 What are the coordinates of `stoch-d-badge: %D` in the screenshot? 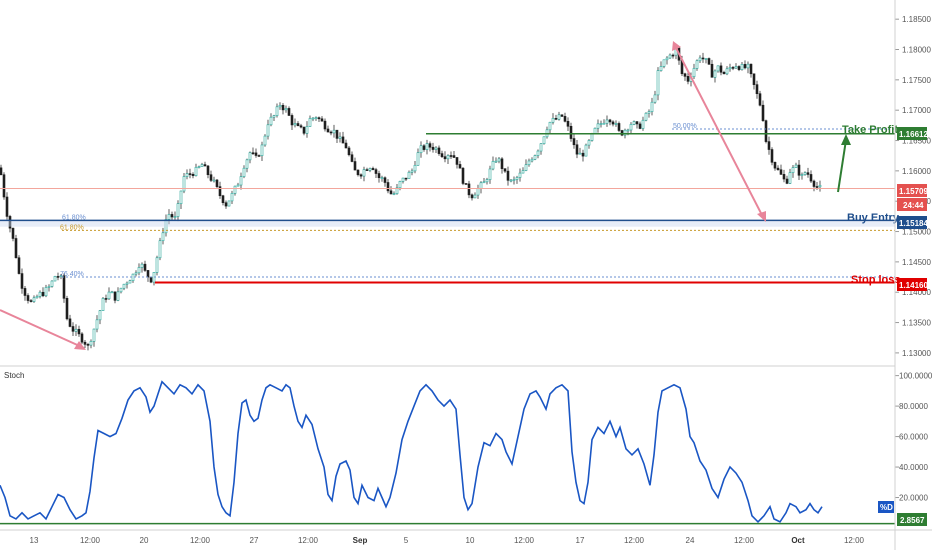 It's located at (886, 507).